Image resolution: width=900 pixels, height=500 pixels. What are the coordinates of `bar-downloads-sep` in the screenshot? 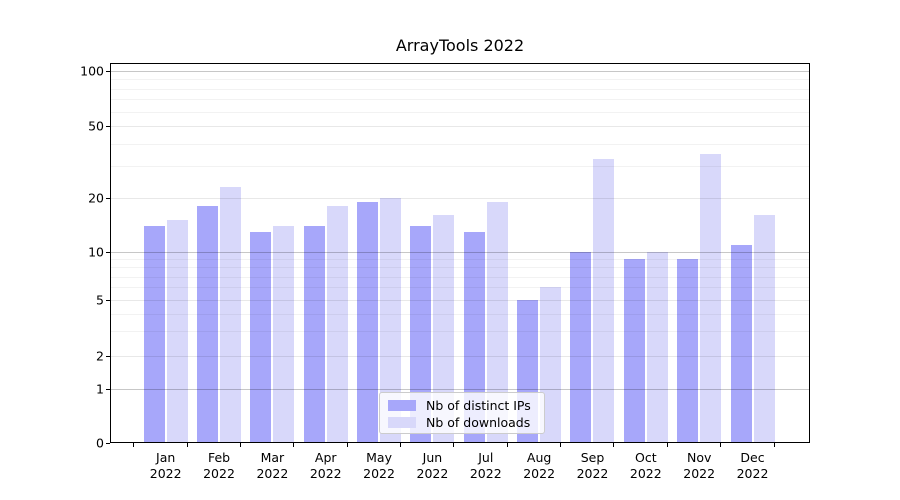 It's located at (604, 300).